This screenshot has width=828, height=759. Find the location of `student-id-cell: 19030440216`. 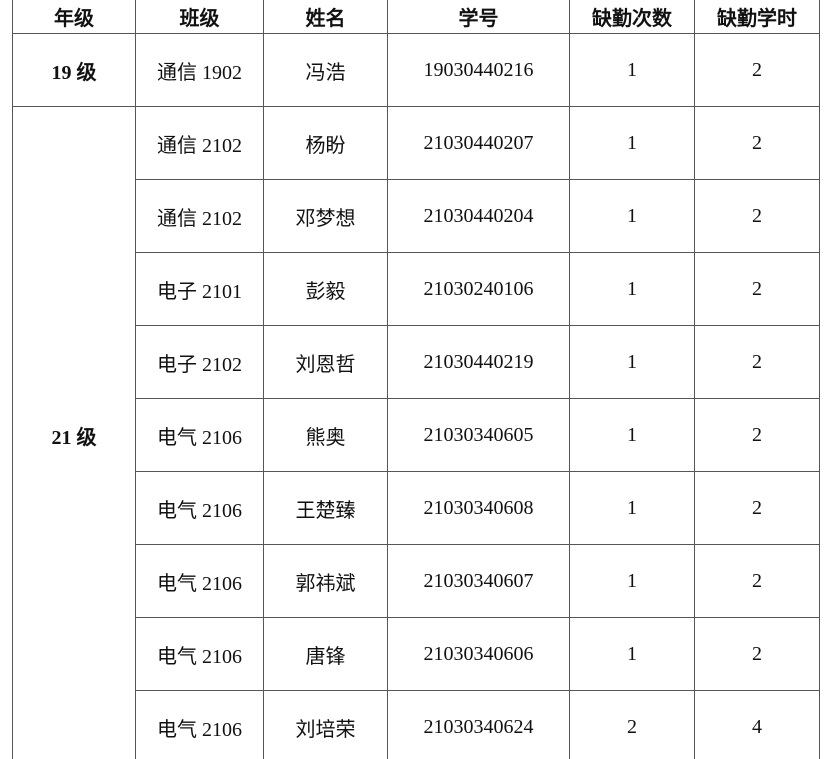

student-id-cell: 19030440216 is located at coordinates (478, 70).